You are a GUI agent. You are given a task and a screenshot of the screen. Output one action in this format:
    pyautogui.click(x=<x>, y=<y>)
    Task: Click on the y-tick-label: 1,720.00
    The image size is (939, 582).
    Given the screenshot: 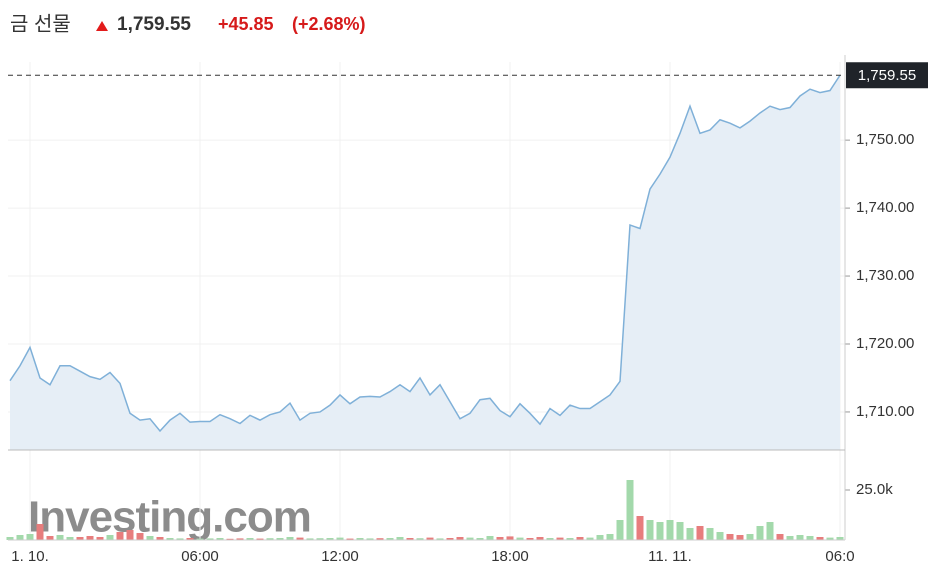 What is the action you would take?
    pyautogui.click(x=885, y=343)
    